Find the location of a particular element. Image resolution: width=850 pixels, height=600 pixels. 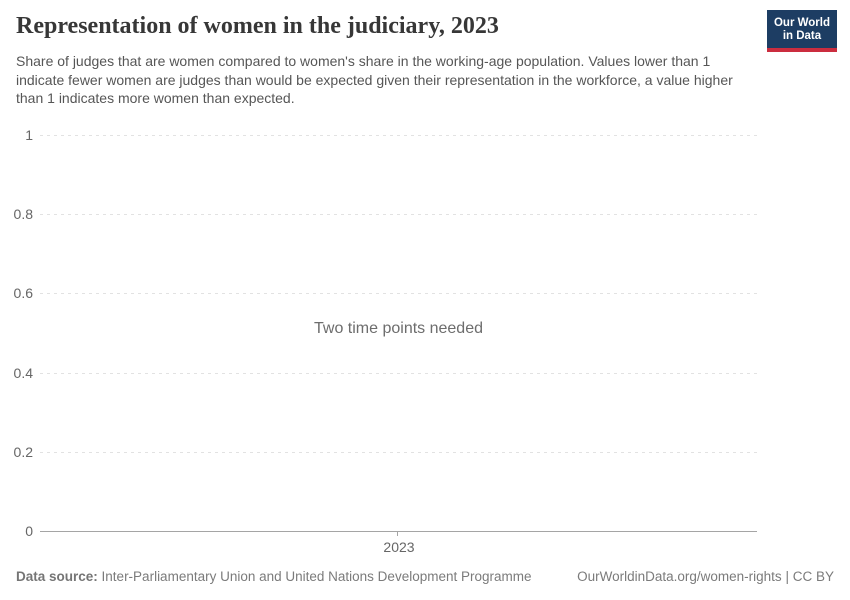

x-axis-line is located at coordinates (398, 531).